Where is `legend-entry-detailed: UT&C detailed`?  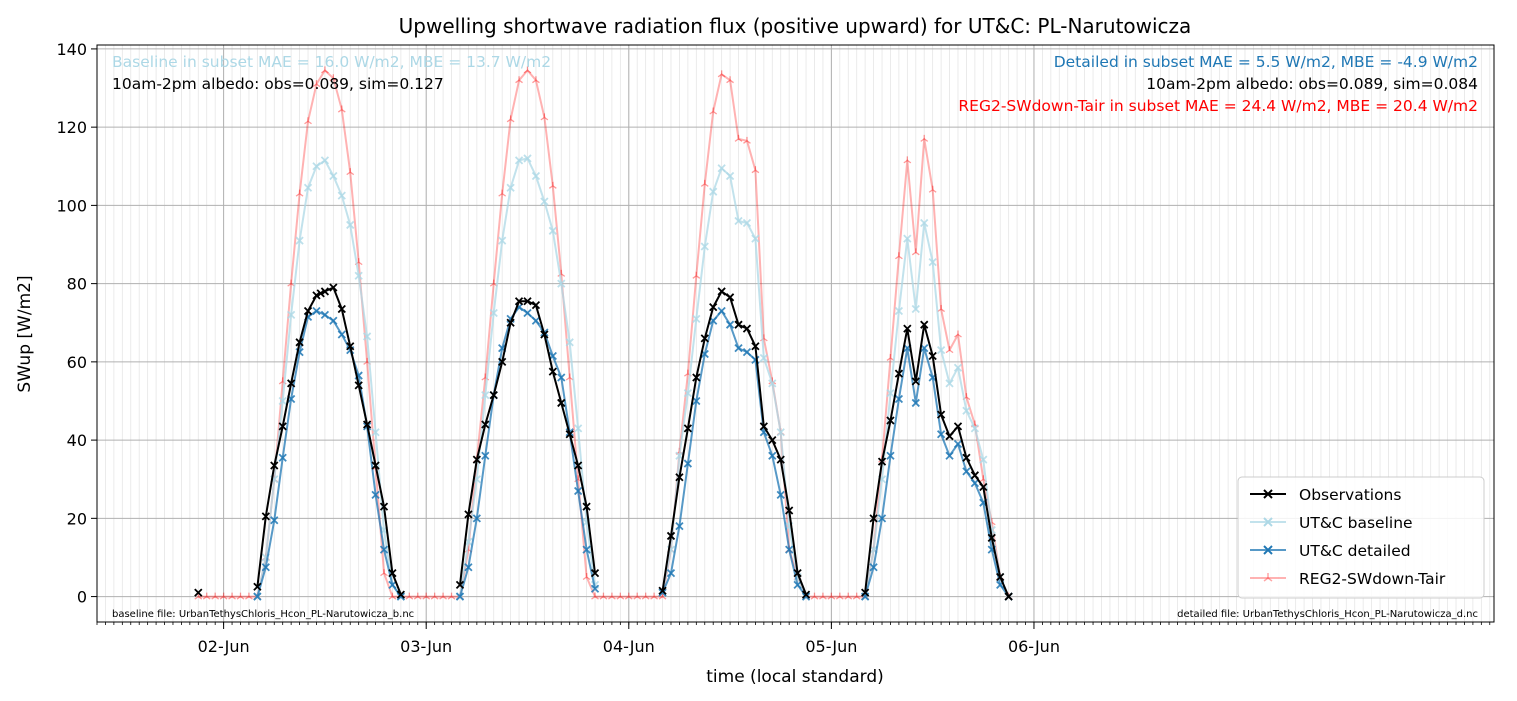
legend-entry-detailed: UT&C detailed is located at coordinates (1330, 551).